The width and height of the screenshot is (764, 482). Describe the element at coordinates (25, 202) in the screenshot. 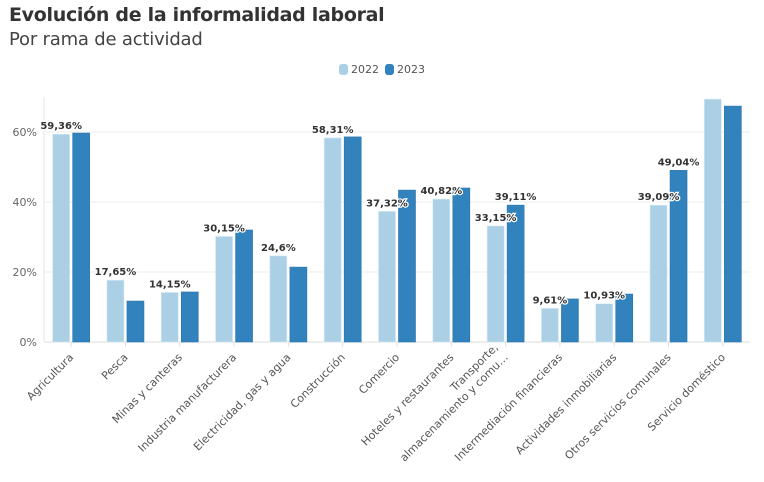

I see `y-tick-label: 40%` at that location.